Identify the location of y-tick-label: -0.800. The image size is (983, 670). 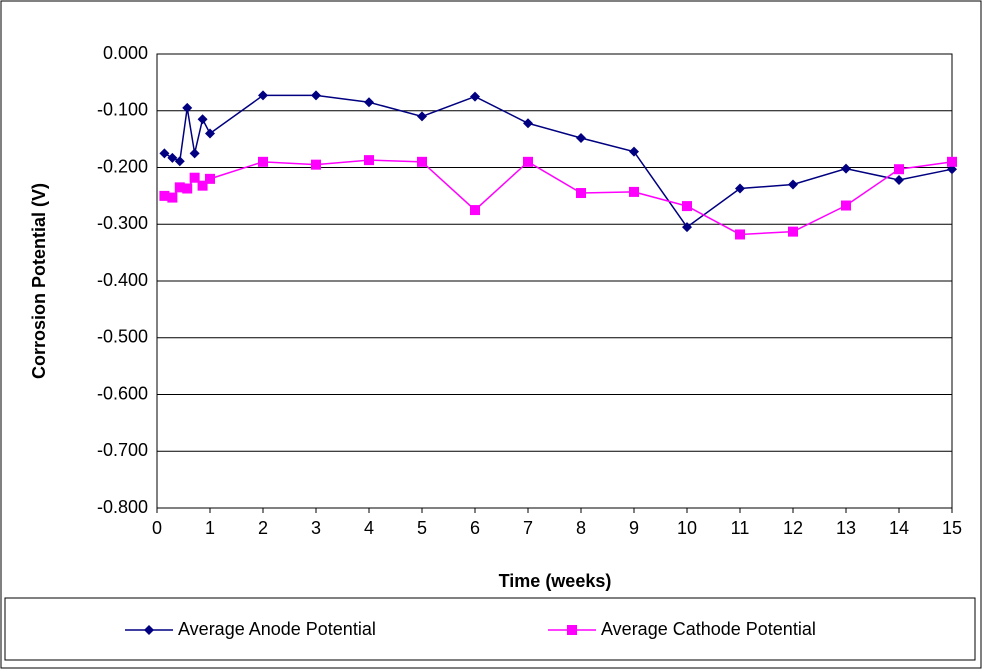
(122, 507).